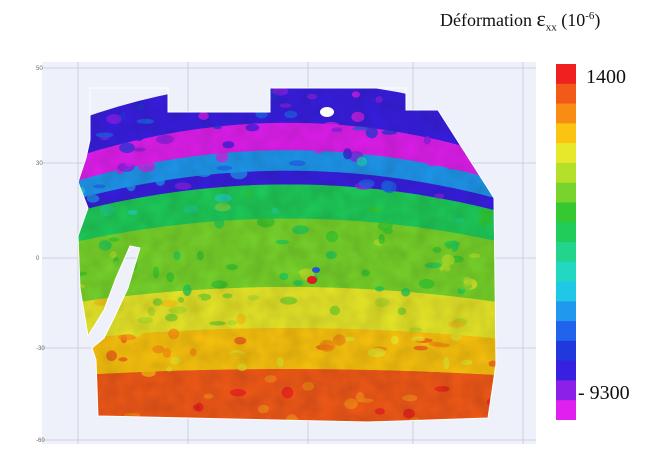 This screenshot has width=661, height=457. What do you see at coordinates (39, 69) in the screenshot?
I see `y-tick-label: 50` at bounding box center [39, 69].